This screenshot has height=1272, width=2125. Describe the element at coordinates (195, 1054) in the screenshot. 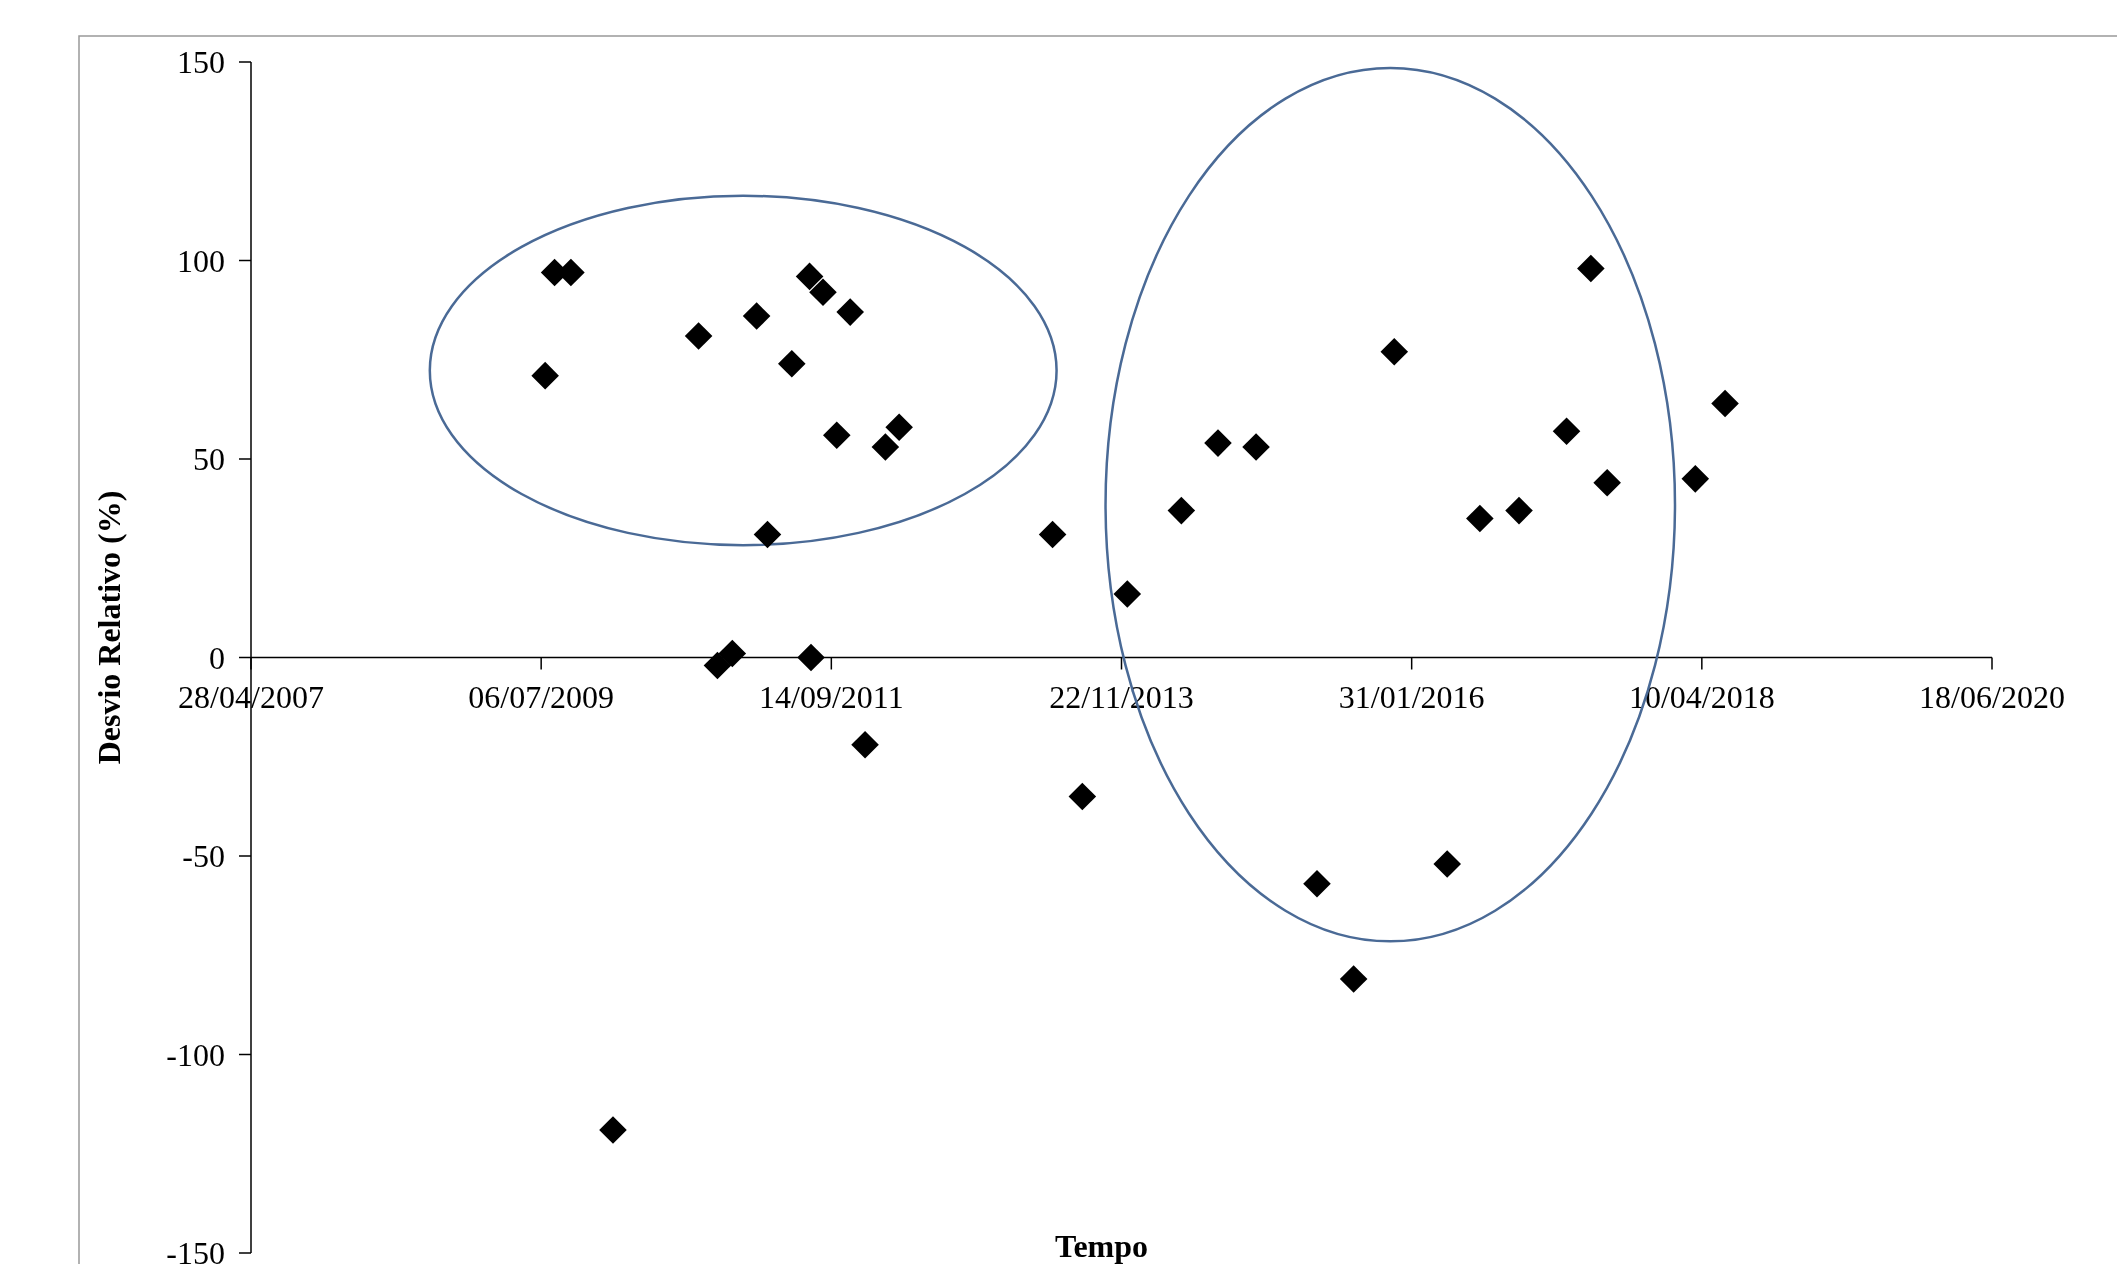

I see `y-tick-label: -100` at that location.